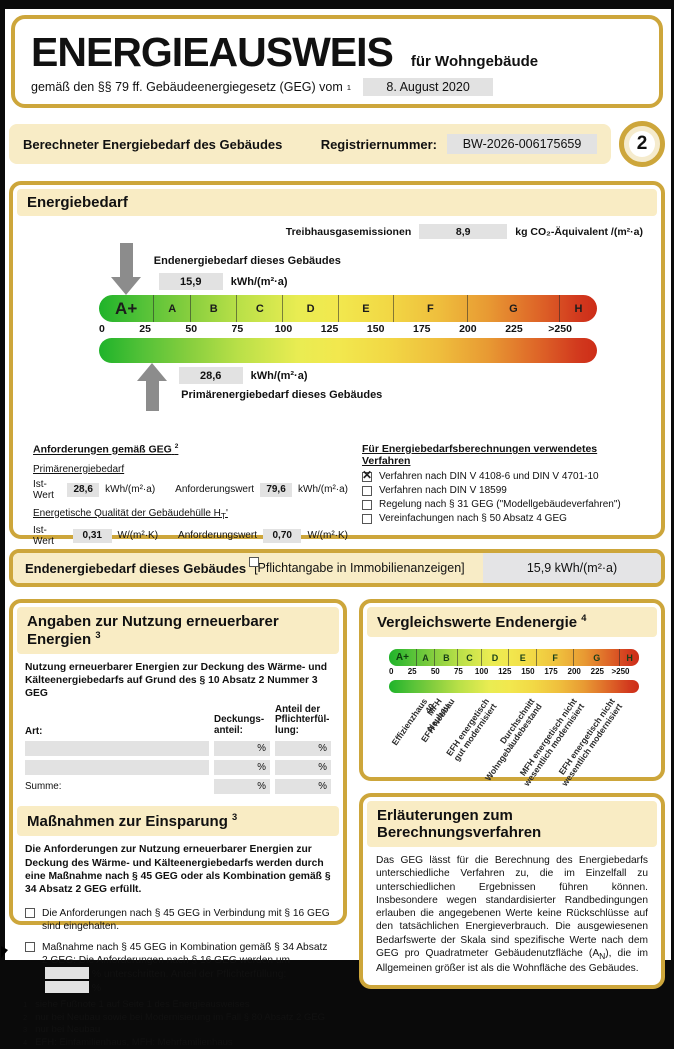 This screenshot has height=1049, width=674. What do you see at coordinates (98, 635) in the screenshot?
I see `renewables-footnote-marker: 3` at bounding box center [98, 635].